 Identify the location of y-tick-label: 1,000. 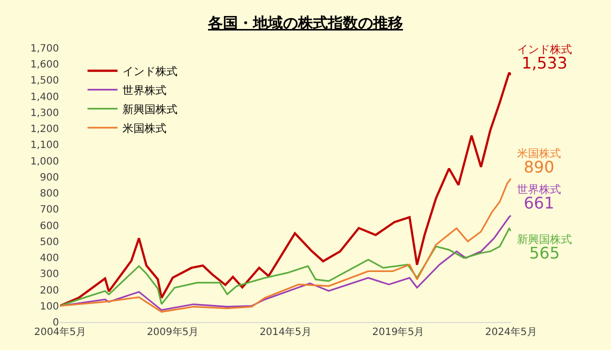
(44, 162).